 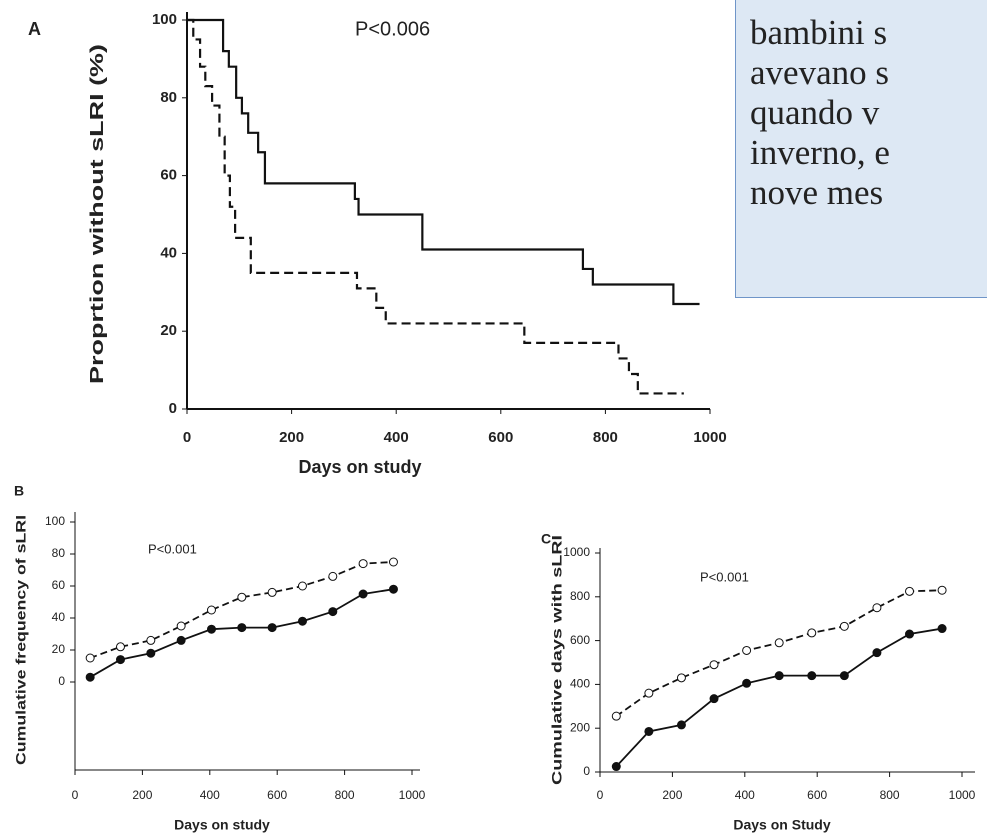 What do you see at coordinates (19, 491) in the screenshot?
I see `panel-label: B` at bounding box center [19, 491].